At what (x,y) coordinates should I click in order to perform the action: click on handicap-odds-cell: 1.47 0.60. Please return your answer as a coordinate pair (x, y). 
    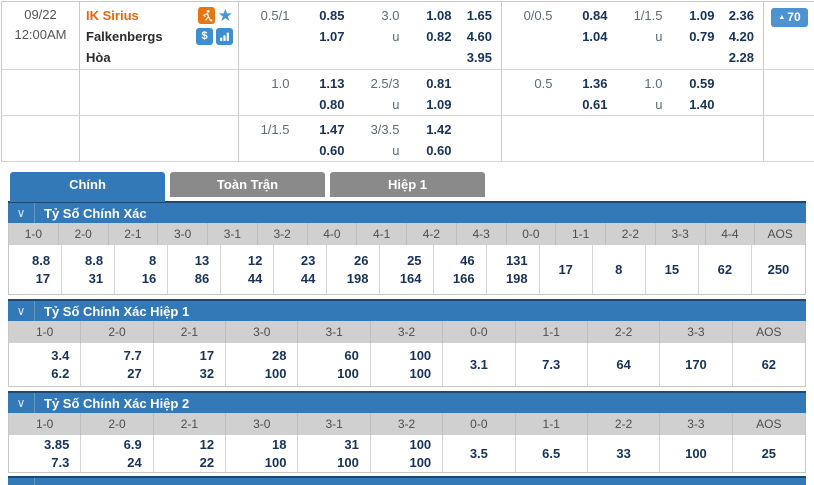
    Looking at the image, I should click on (326, 138).